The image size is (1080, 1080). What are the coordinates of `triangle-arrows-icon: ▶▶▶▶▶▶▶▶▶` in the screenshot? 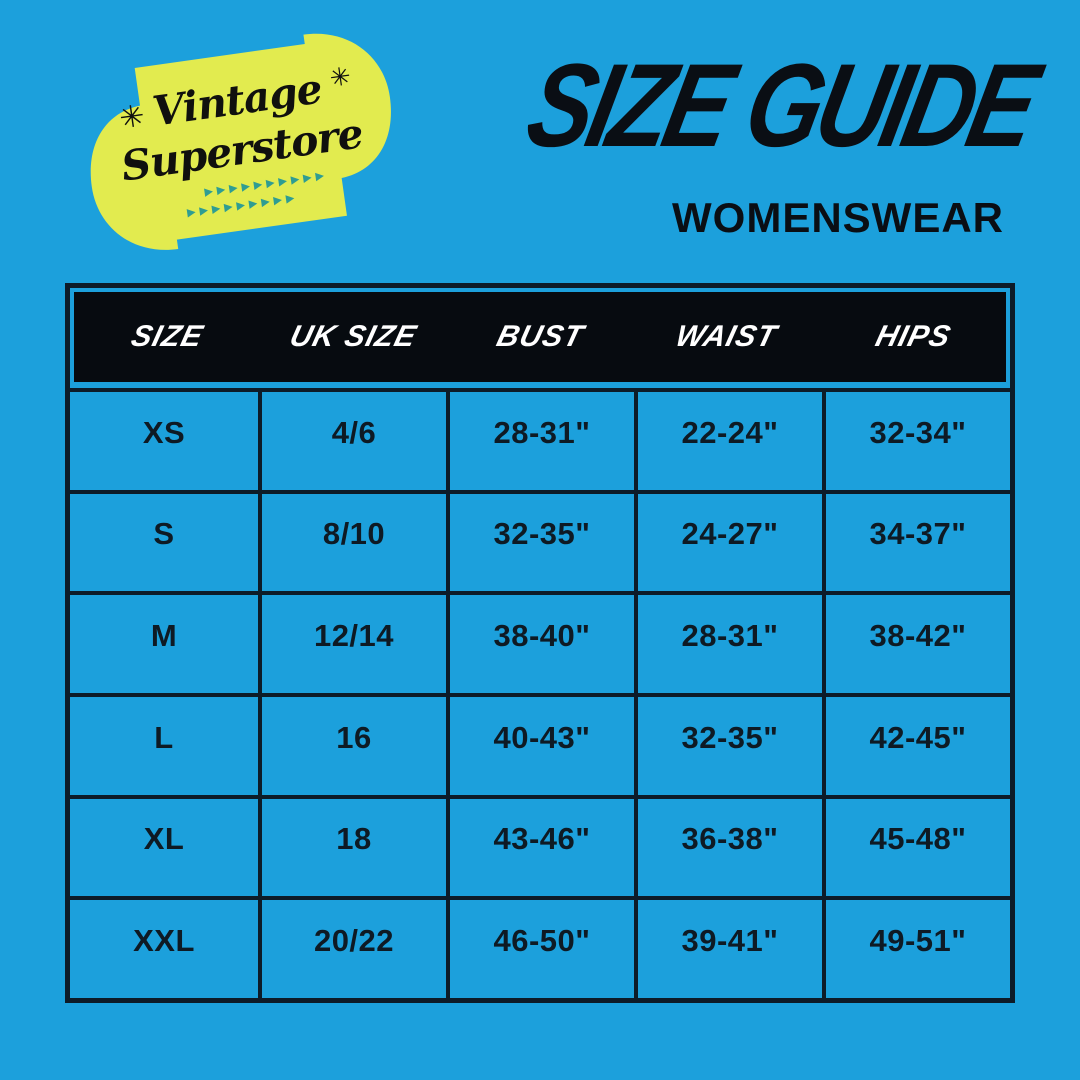 It's located at (243, 205).